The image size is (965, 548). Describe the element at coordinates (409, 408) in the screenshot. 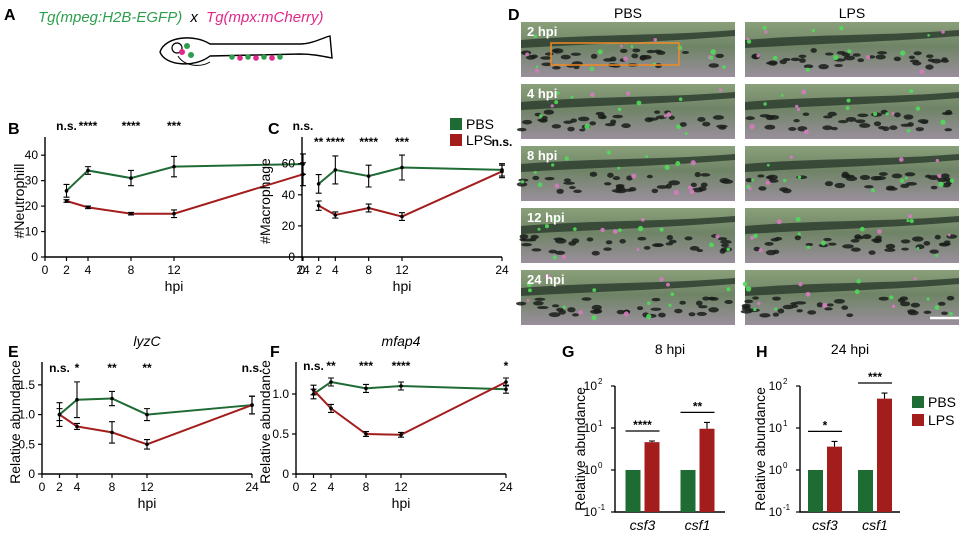

I see `series-line-lps` at that location.